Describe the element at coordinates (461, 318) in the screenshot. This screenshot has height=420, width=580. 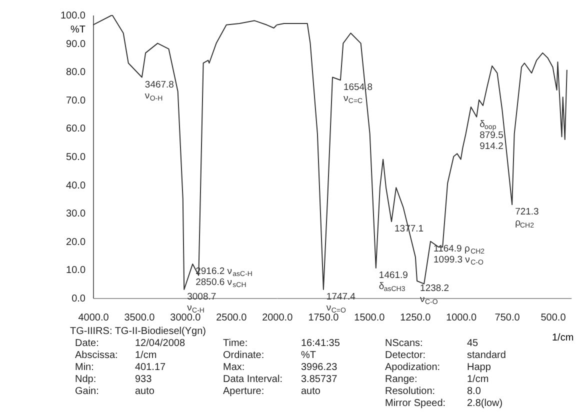
I see `x-tick-label: 1000.0` at that location.